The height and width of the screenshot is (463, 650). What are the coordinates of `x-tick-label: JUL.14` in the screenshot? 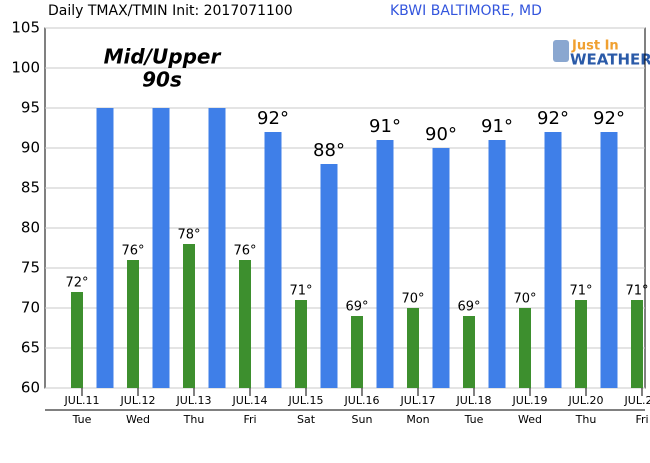 It's located at (250, 400).